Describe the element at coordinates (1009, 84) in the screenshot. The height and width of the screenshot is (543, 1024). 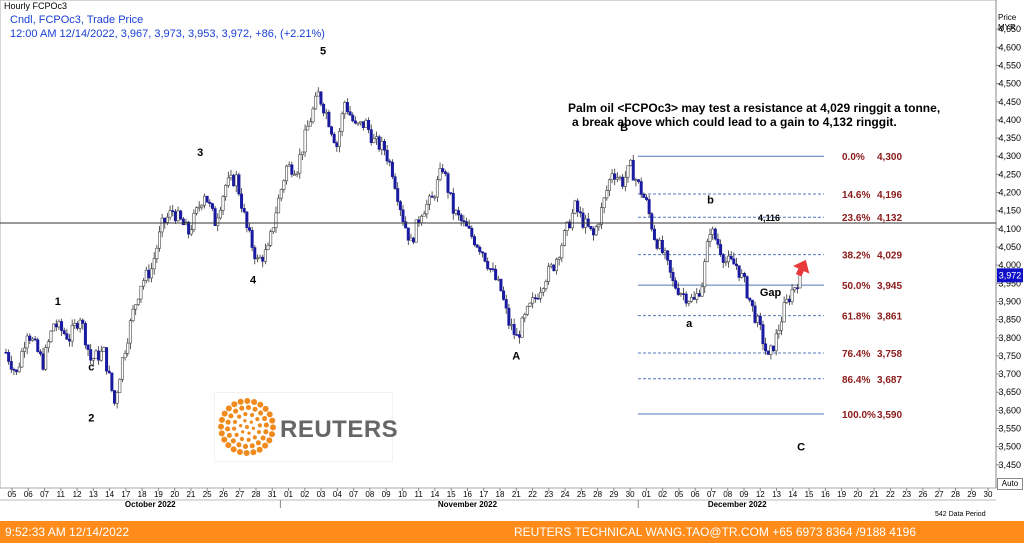
I see `y-tick-label: 4,500` at that location.